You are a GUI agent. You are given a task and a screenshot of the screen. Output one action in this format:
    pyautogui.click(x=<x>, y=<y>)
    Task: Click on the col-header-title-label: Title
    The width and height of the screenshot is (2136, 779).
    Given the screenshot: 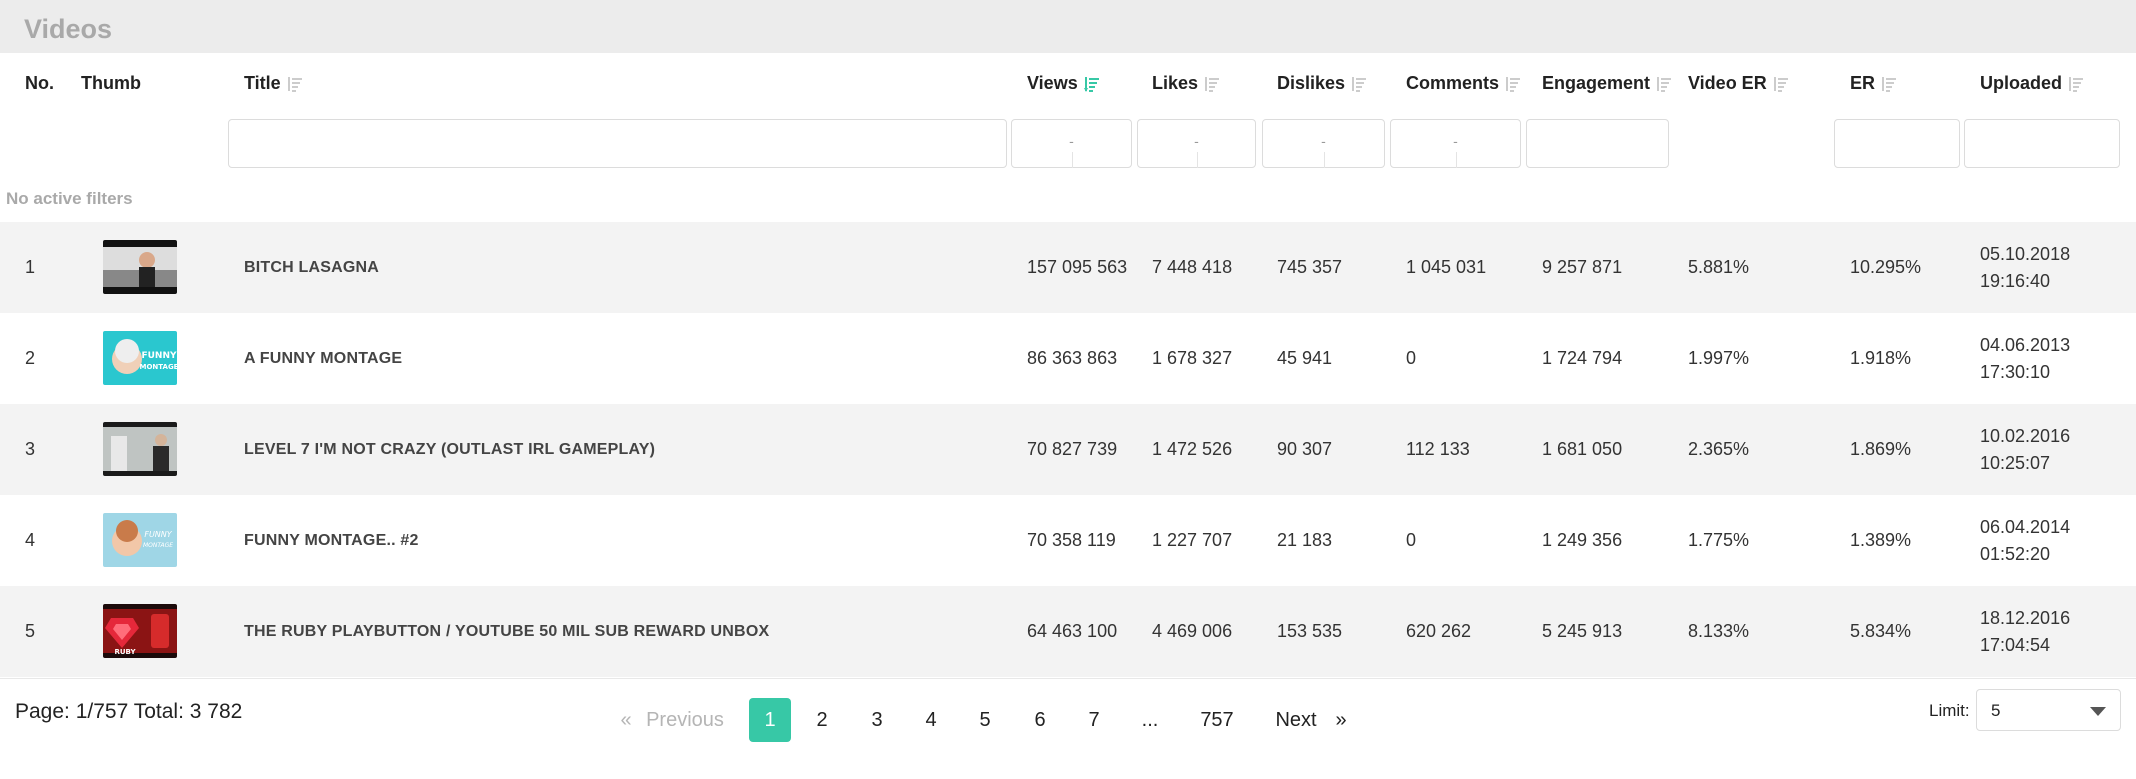 What is the action you would take?
    pyautogui.click(x=262, y=83)
    